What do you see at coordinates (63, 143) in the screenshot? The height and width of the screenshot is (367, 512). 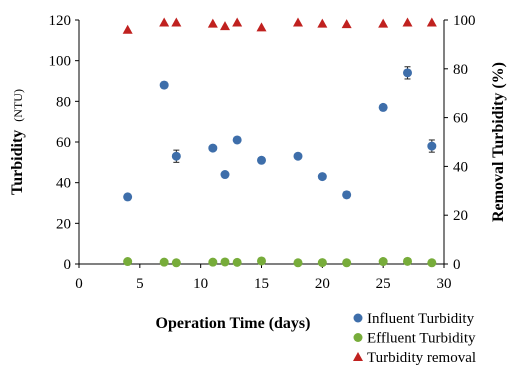 I see `y-tick-label: 60` at bounding box center [63, 143].